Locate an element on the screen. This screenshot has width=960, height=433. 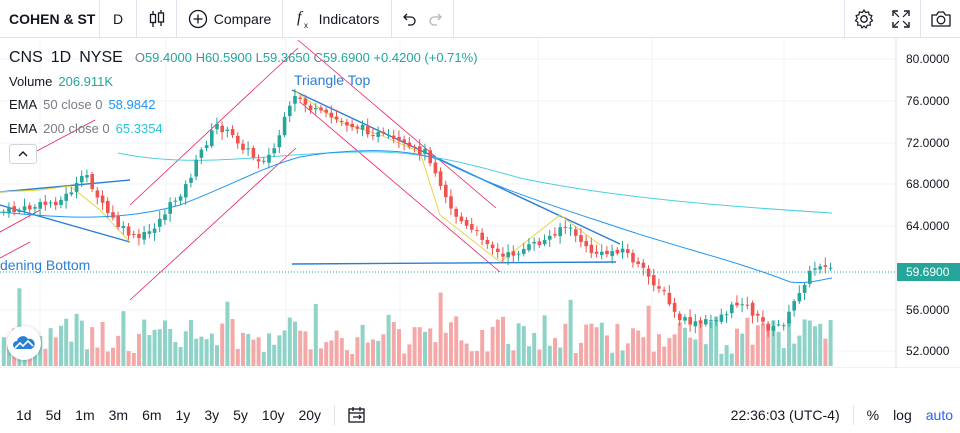
range-6m: 6m is located at coordinates (152, 415).